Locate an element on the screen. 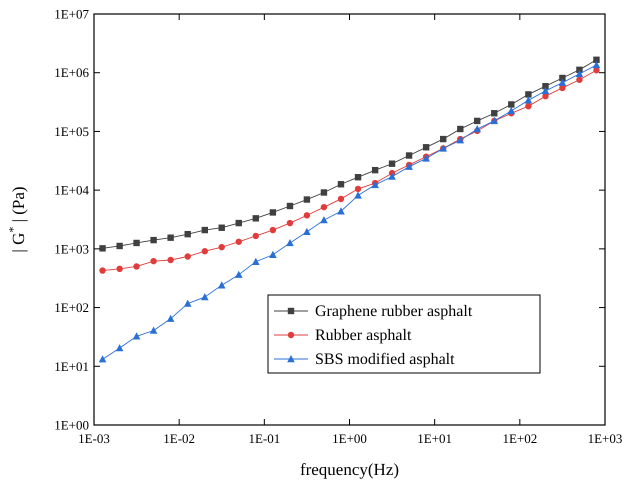  x-tick-label: 1E-02 is located at coordinates (179, 438).